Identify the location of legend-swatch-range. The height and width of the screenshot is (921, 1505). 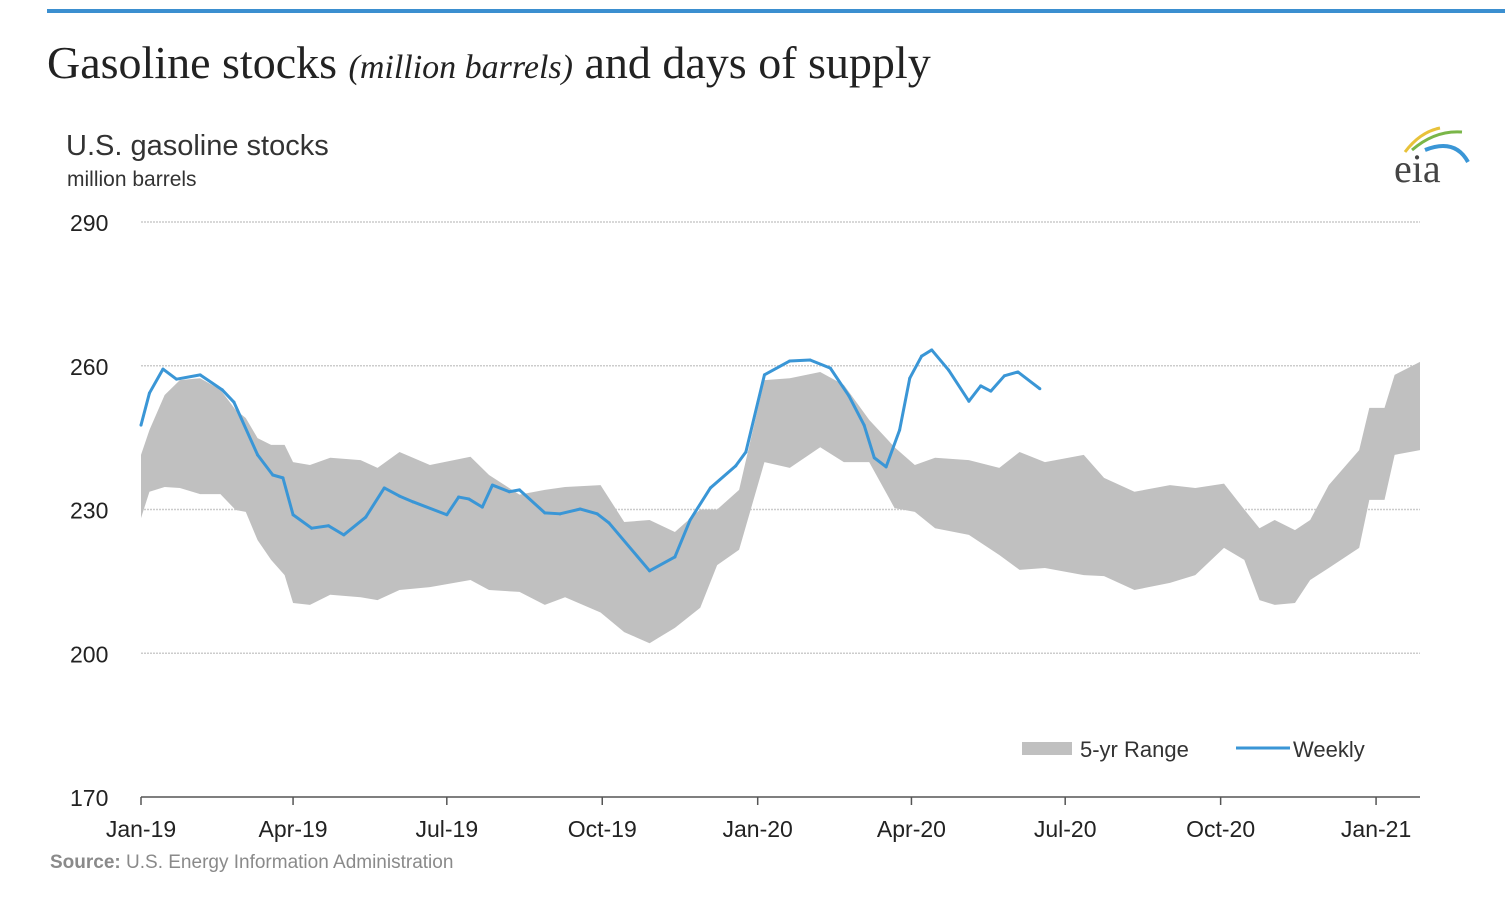
(1047, 748).